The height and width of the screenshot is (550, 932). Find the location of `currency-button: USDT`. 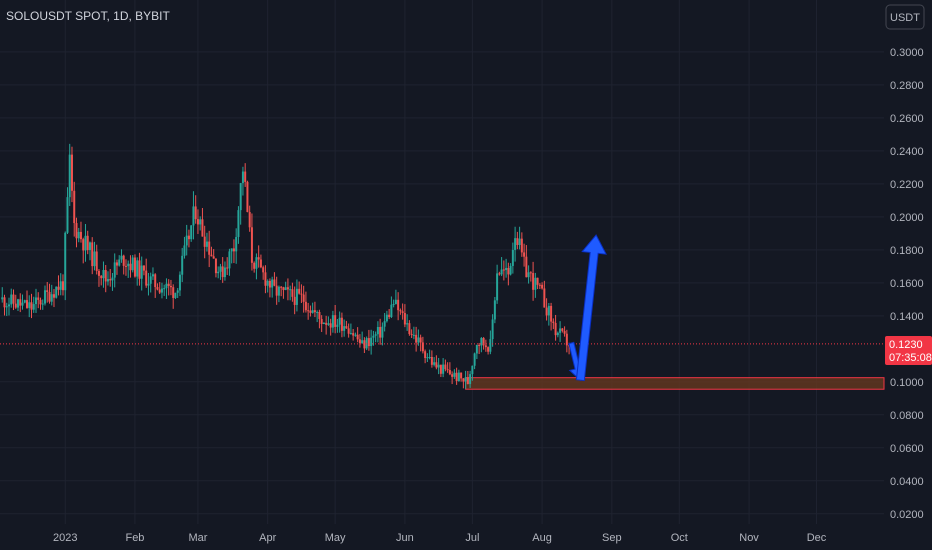

currency-button: USDT is located at coordinates (905, 17).